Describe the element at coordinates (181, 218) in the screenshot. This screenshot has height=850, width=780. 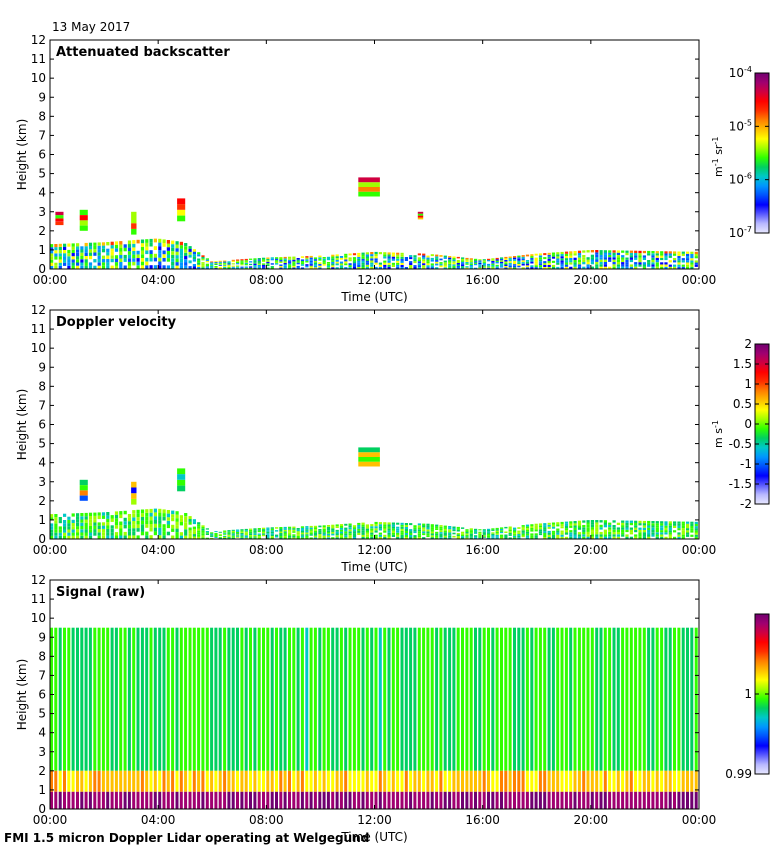
I see `cloud-cell` at that location.